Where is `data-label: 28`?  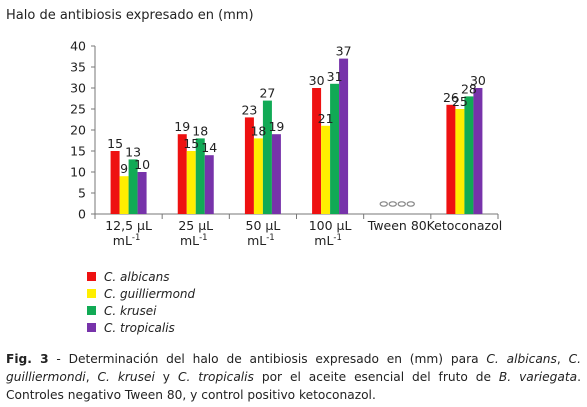
data-label: 28 is located at coordinates (469, 88).